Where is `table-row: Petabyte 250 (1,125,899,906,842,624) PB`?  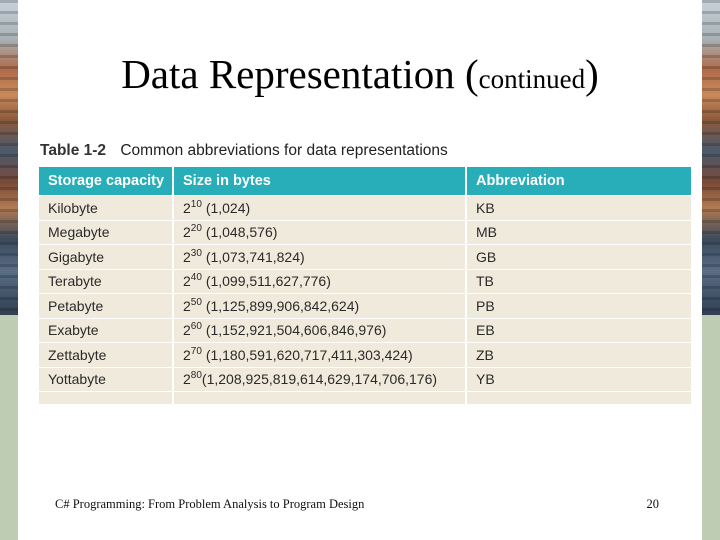 table-row: Petabyte 250 (1,125,899,906,842,624) PB is located at coordinates (365, 305).